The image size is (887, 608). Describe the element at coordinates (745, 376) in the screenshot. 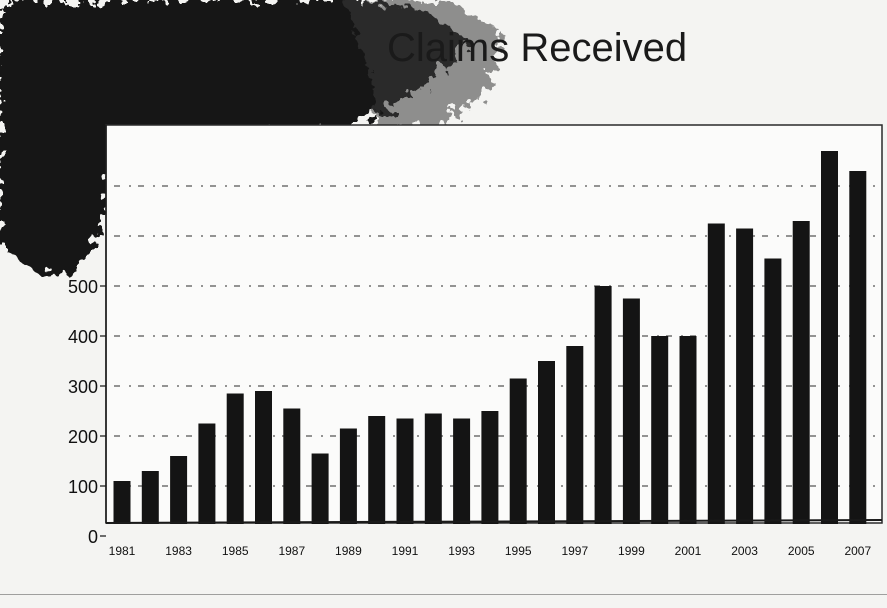

I see `bar-2003` at that location.